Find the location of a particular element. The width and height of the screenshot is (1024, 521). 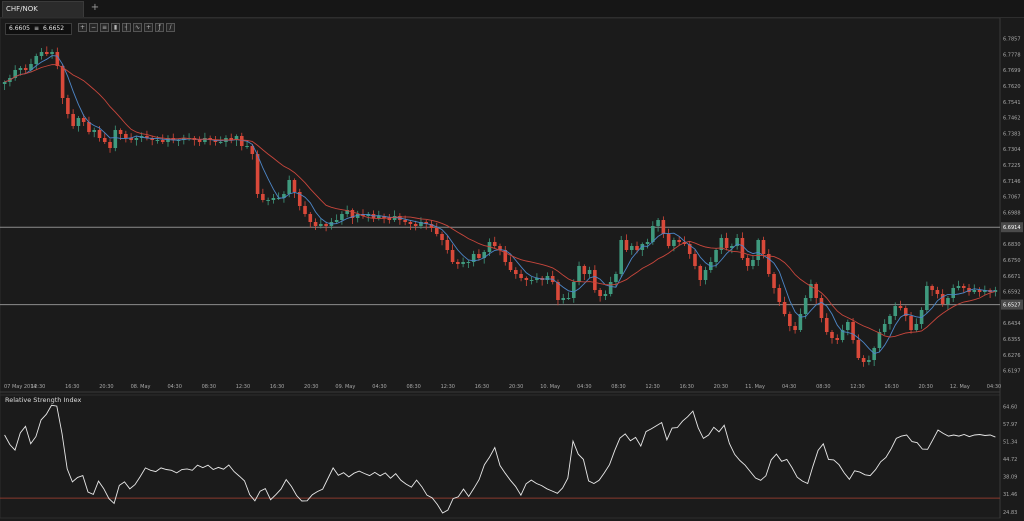

zoom-in-icon: + is located at coordinates (82, 27).